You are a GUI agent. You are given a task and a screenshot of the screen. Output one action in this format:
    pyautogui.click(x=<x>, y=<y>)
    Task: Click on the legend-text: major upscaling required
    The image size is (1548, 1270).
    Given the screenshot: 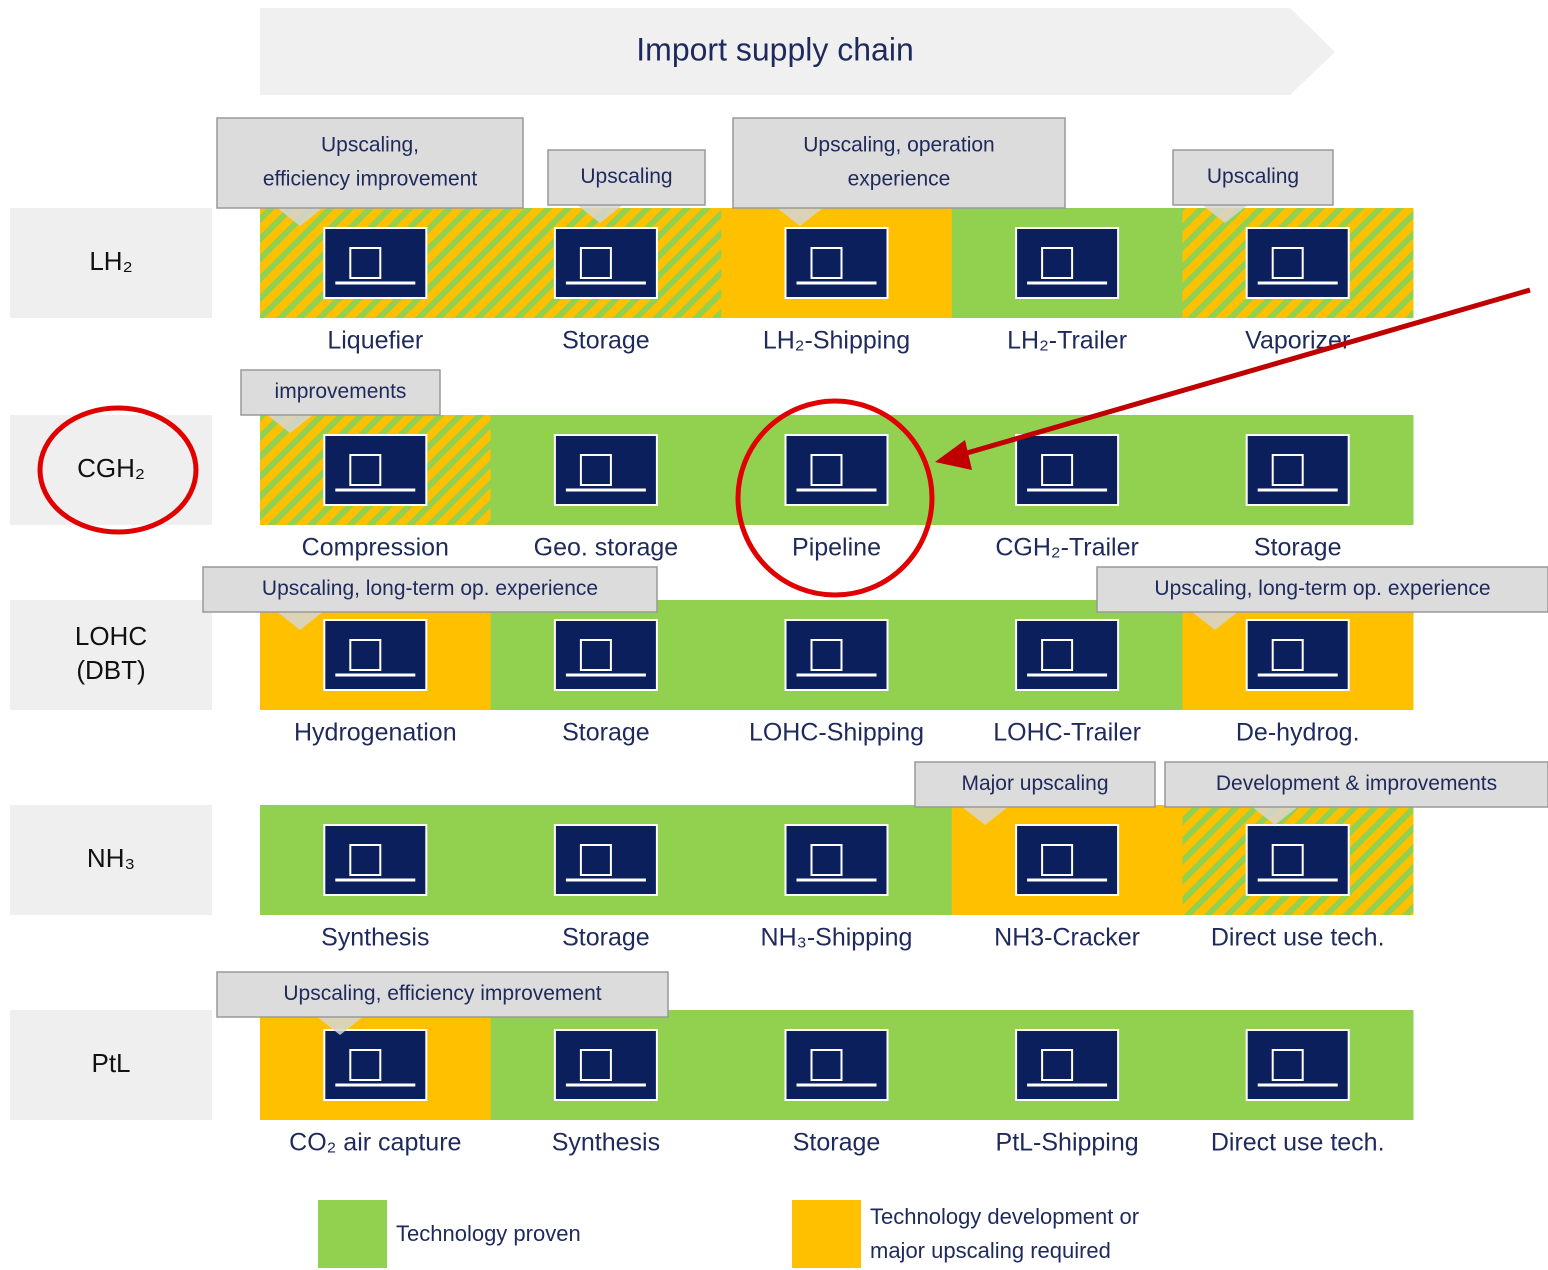 What is the action you would take?
    pyautogui.click(x=990, y=1250)
    